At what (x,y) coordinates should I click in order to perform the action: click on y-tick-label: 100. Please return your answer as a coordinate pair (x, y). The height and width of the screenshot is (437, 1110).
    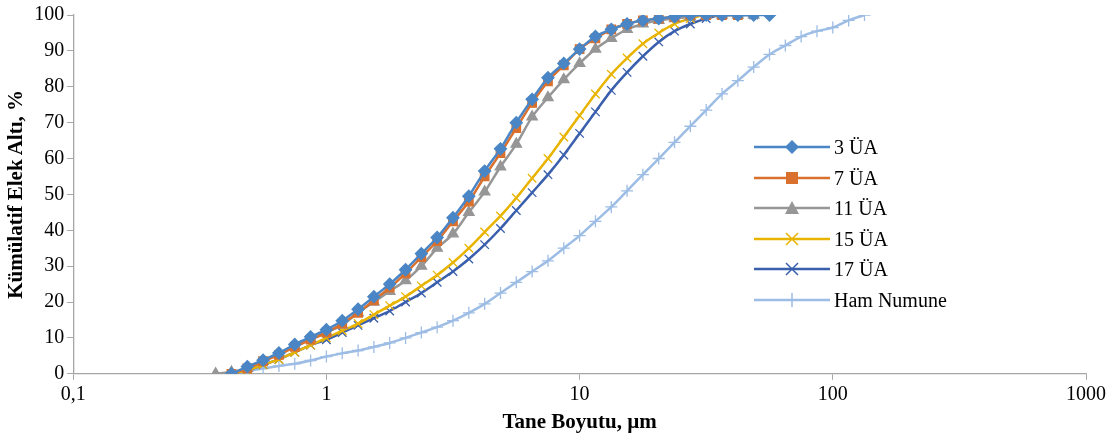
    Looking at the image, I should click on (49, 13).